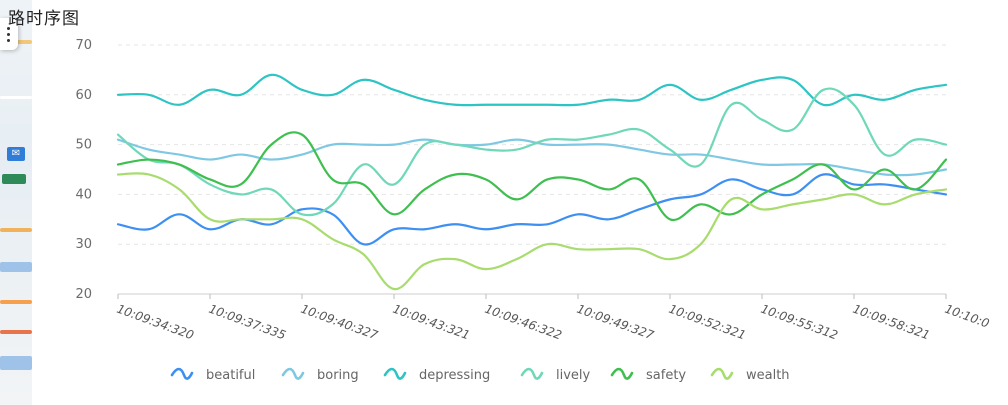  Describe the element at coordinates (523, 322) in the screenshot. I see `x-tick-label: 10:09:46:322` at that location.